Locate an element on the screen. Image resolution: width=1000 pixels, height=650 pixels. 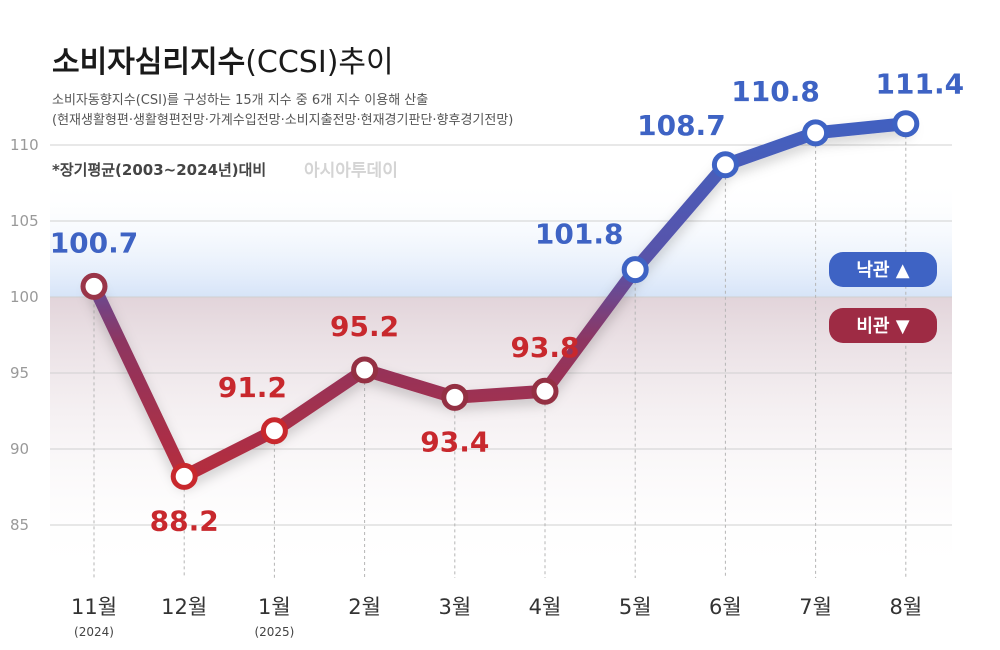
x-tick-label: 8월 is located at coordinates (905, 607).